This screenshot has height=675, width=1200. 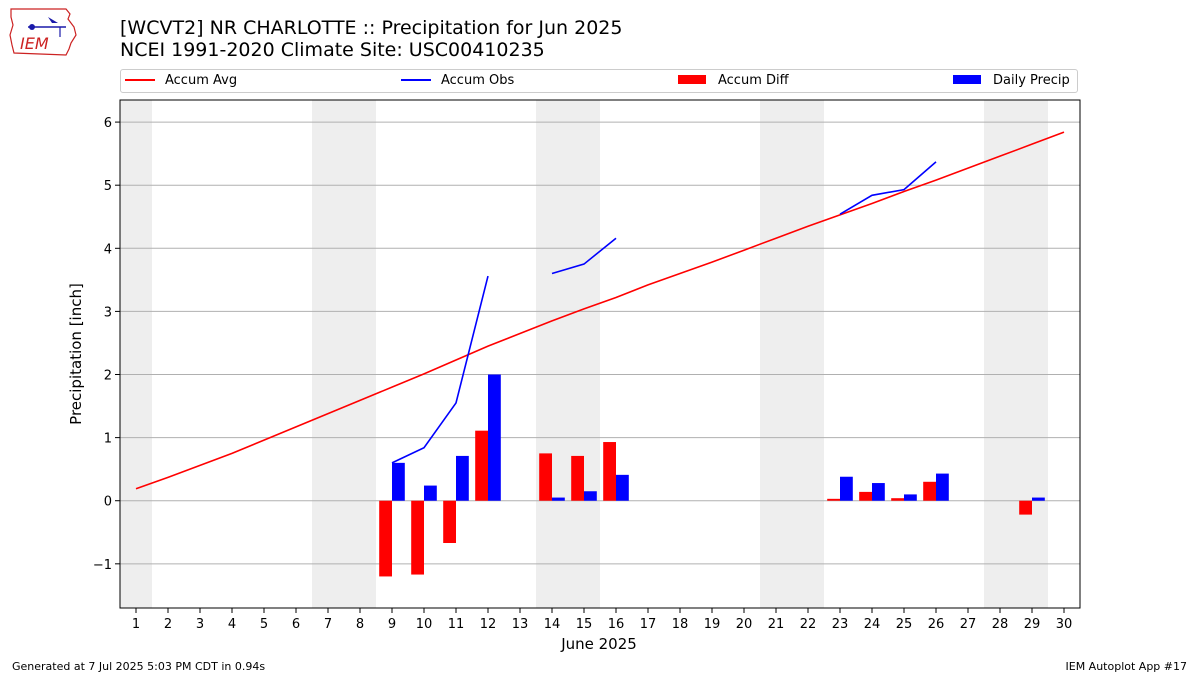 What do you see at coordinates (140, 79) in the screenshot?
I see `legend-swatch-accum-avg` at bounding box center [140, 79].